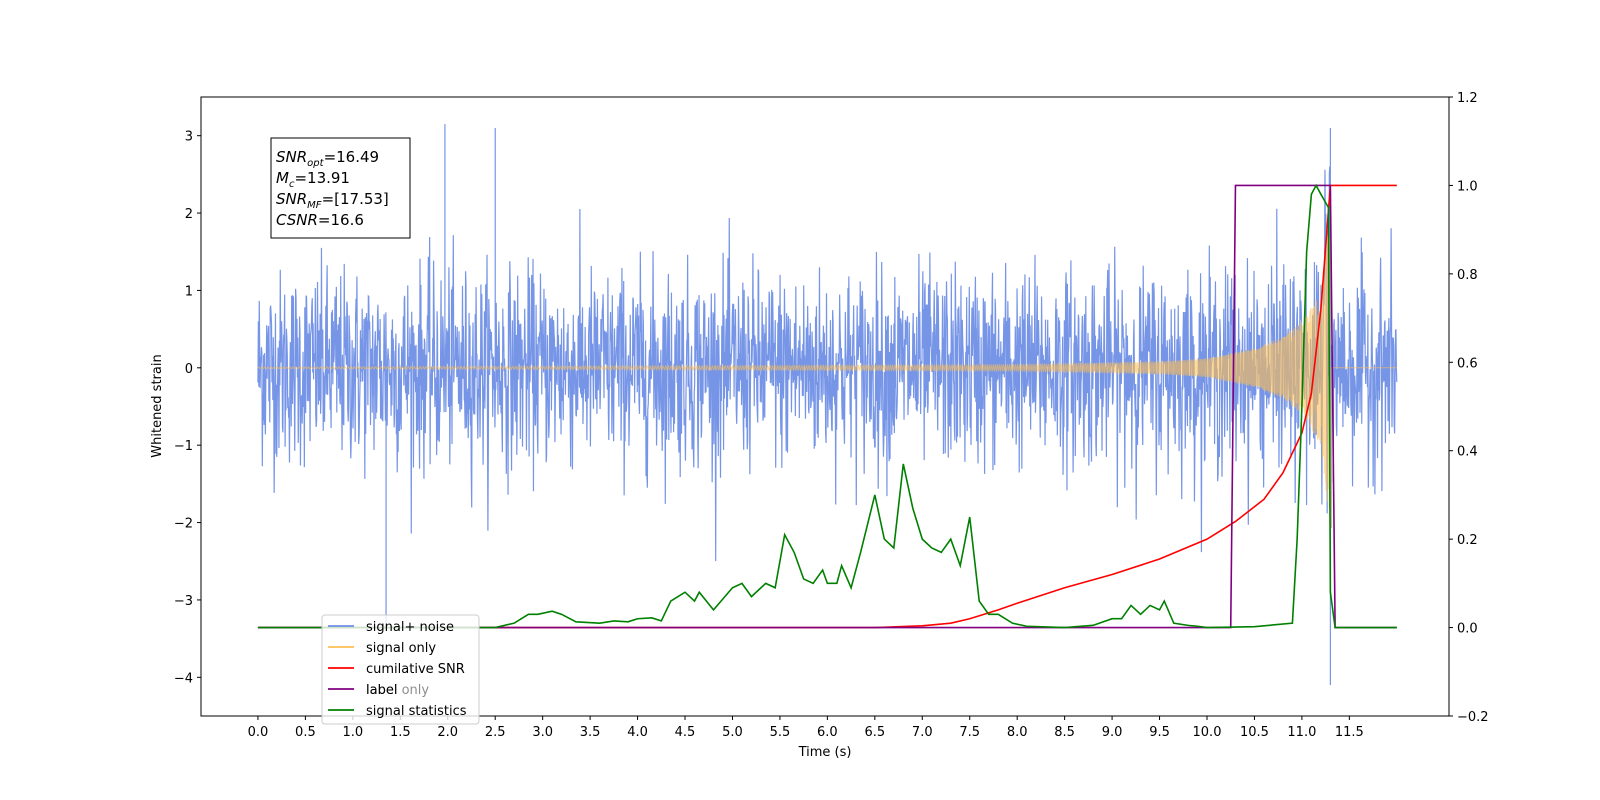 The image size is (1600, 800). I want to click on info-box-line: CSNR=16.6, so click(320, 220).